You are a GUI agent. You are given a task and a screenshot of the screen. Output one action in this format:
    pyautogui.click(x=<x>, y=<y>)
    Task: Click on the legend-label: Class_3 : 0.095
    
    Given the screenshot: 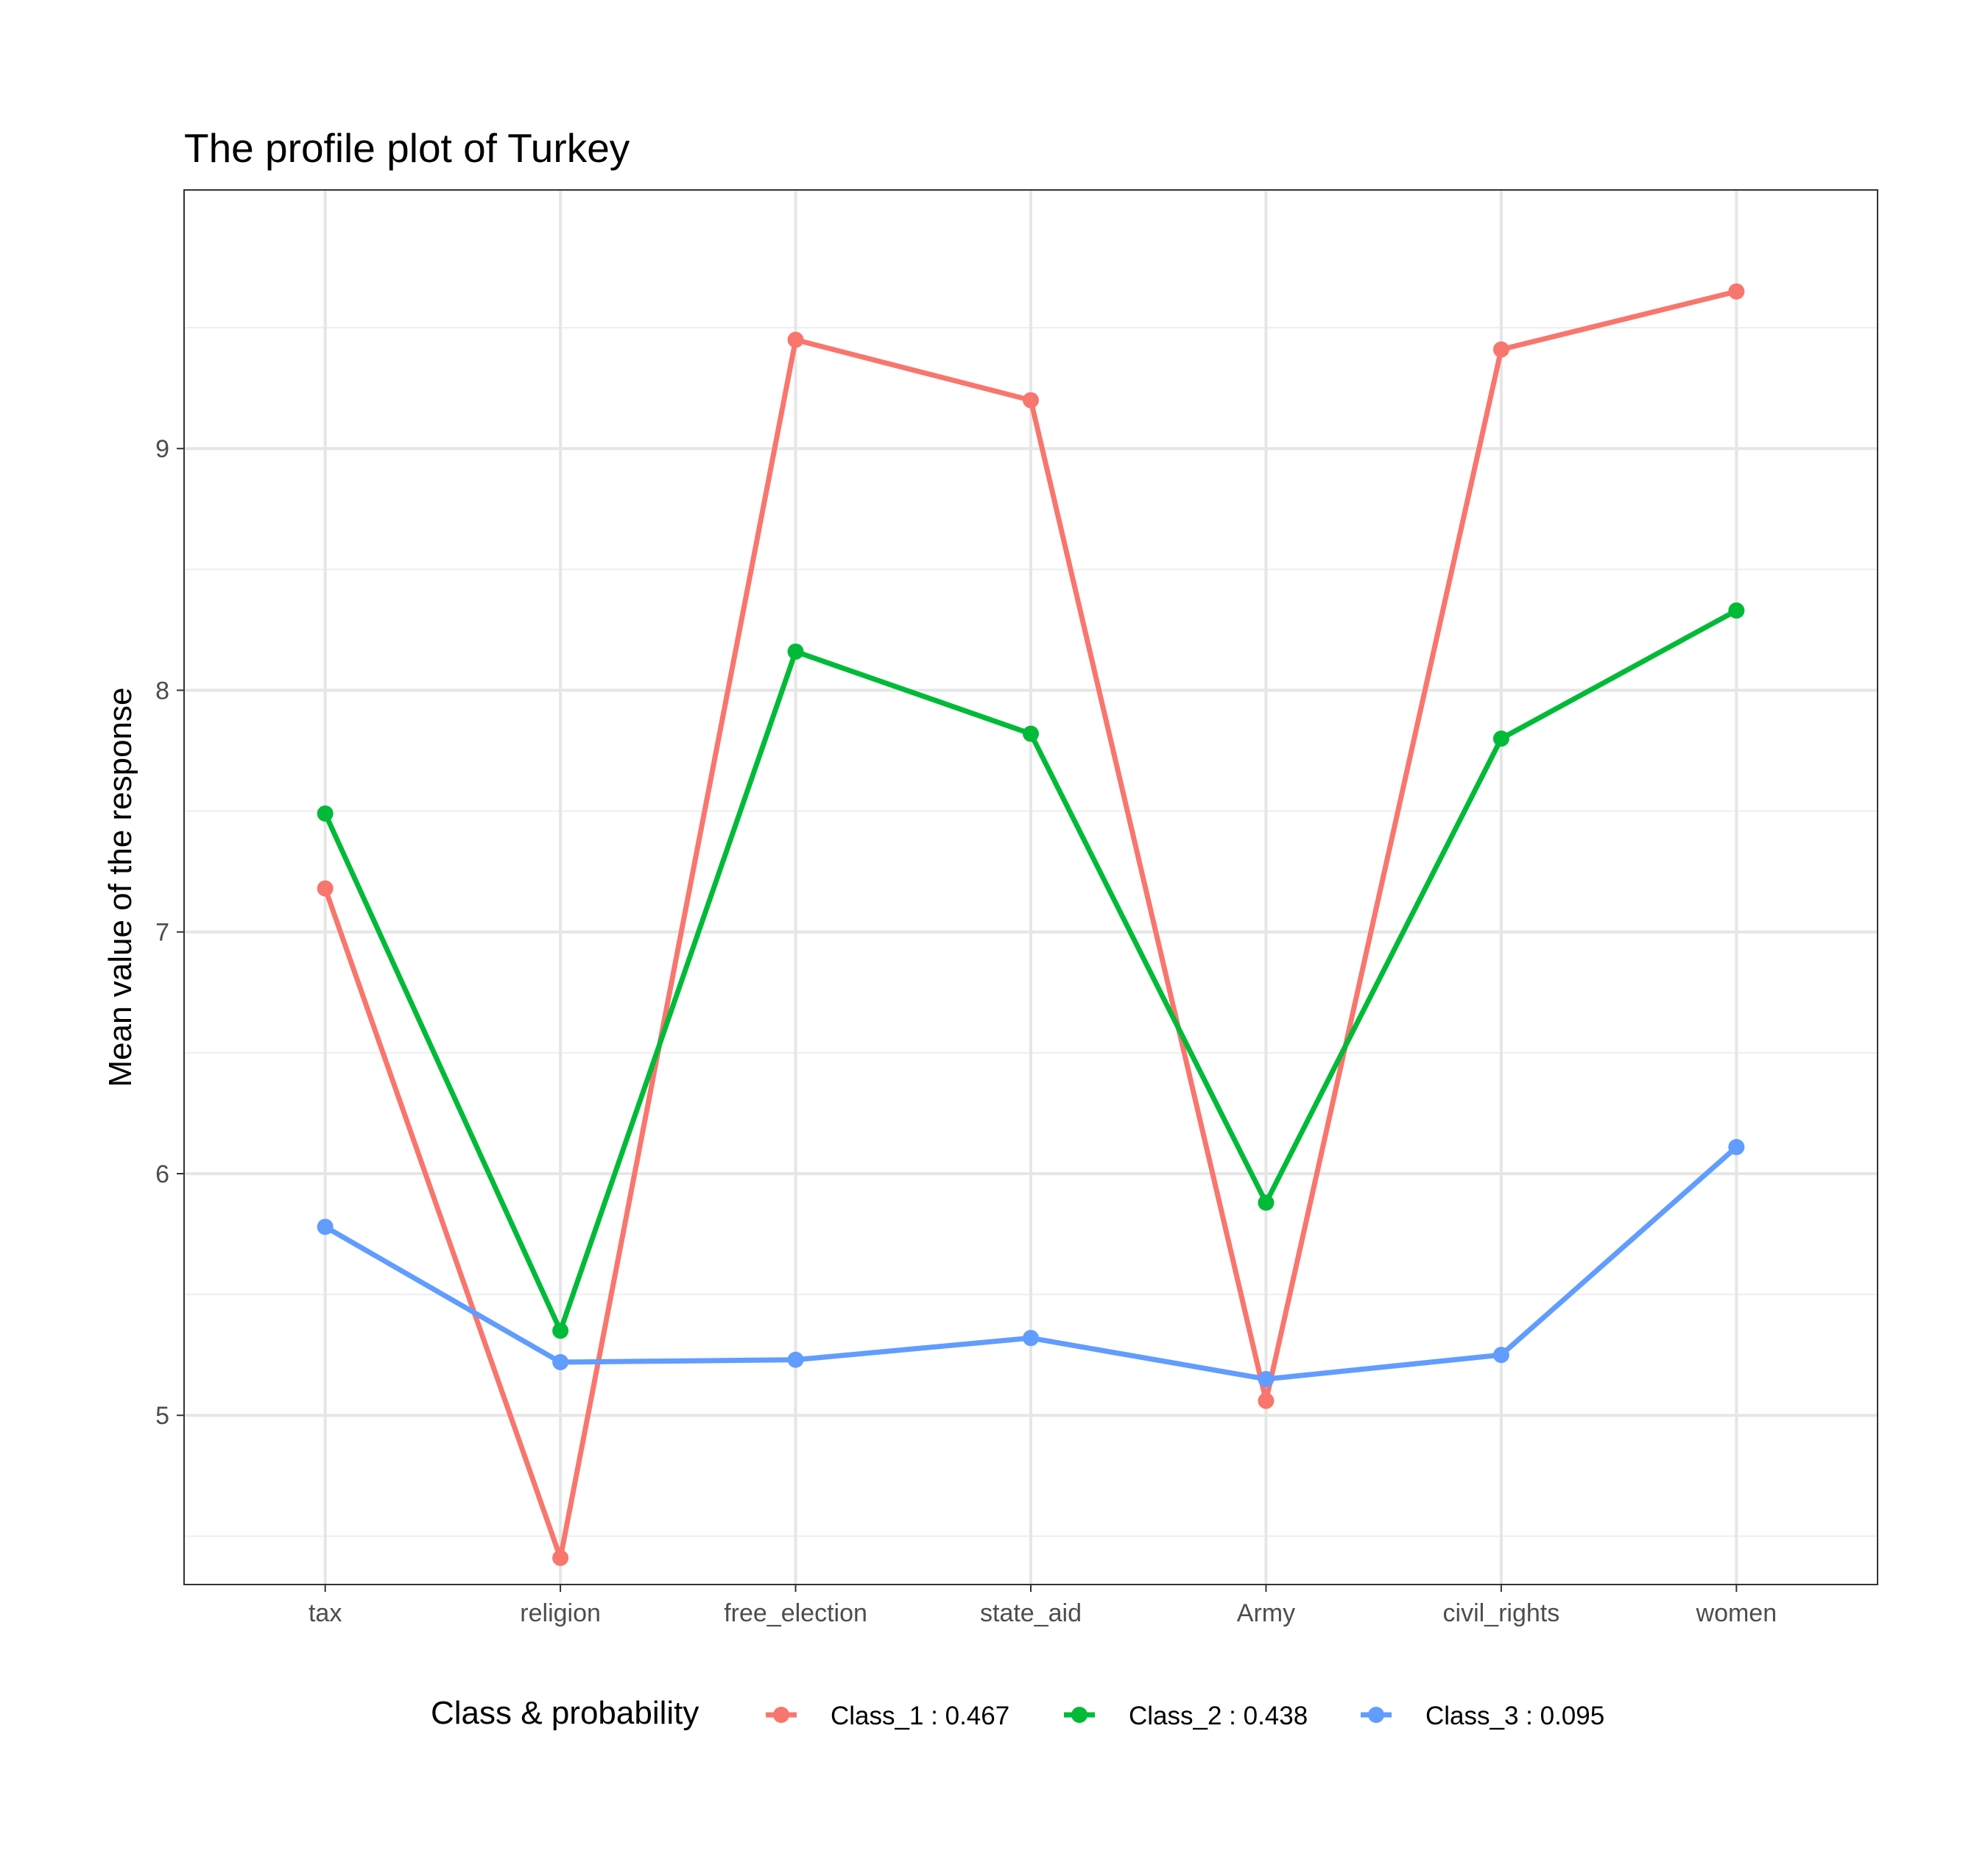 What is the action you would take?
    pyautogui.click(x=1514, y=1716)
    